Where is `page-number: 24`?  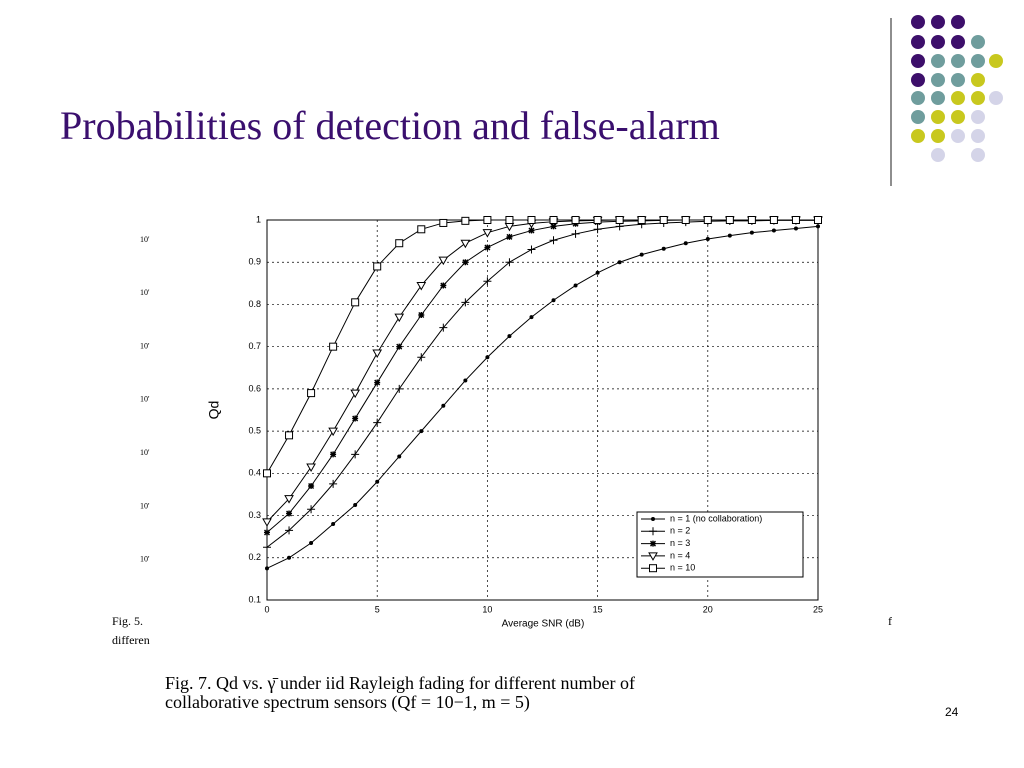 page-number: 24 is located at coordinates (952, 712).